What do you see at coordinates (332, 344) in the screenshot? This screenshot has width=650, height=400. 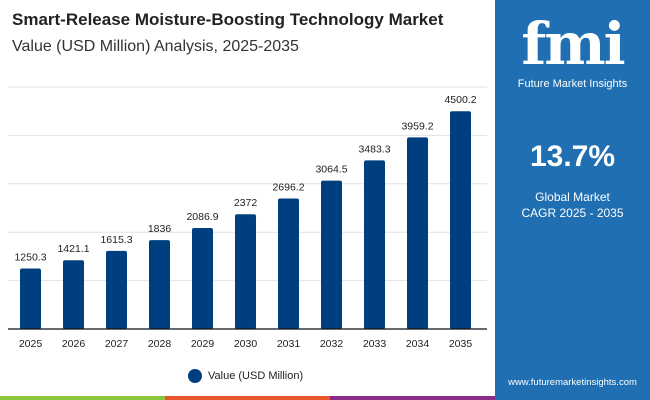 I see `x-tick-2032: 2032` at bounding box center [332, 344].